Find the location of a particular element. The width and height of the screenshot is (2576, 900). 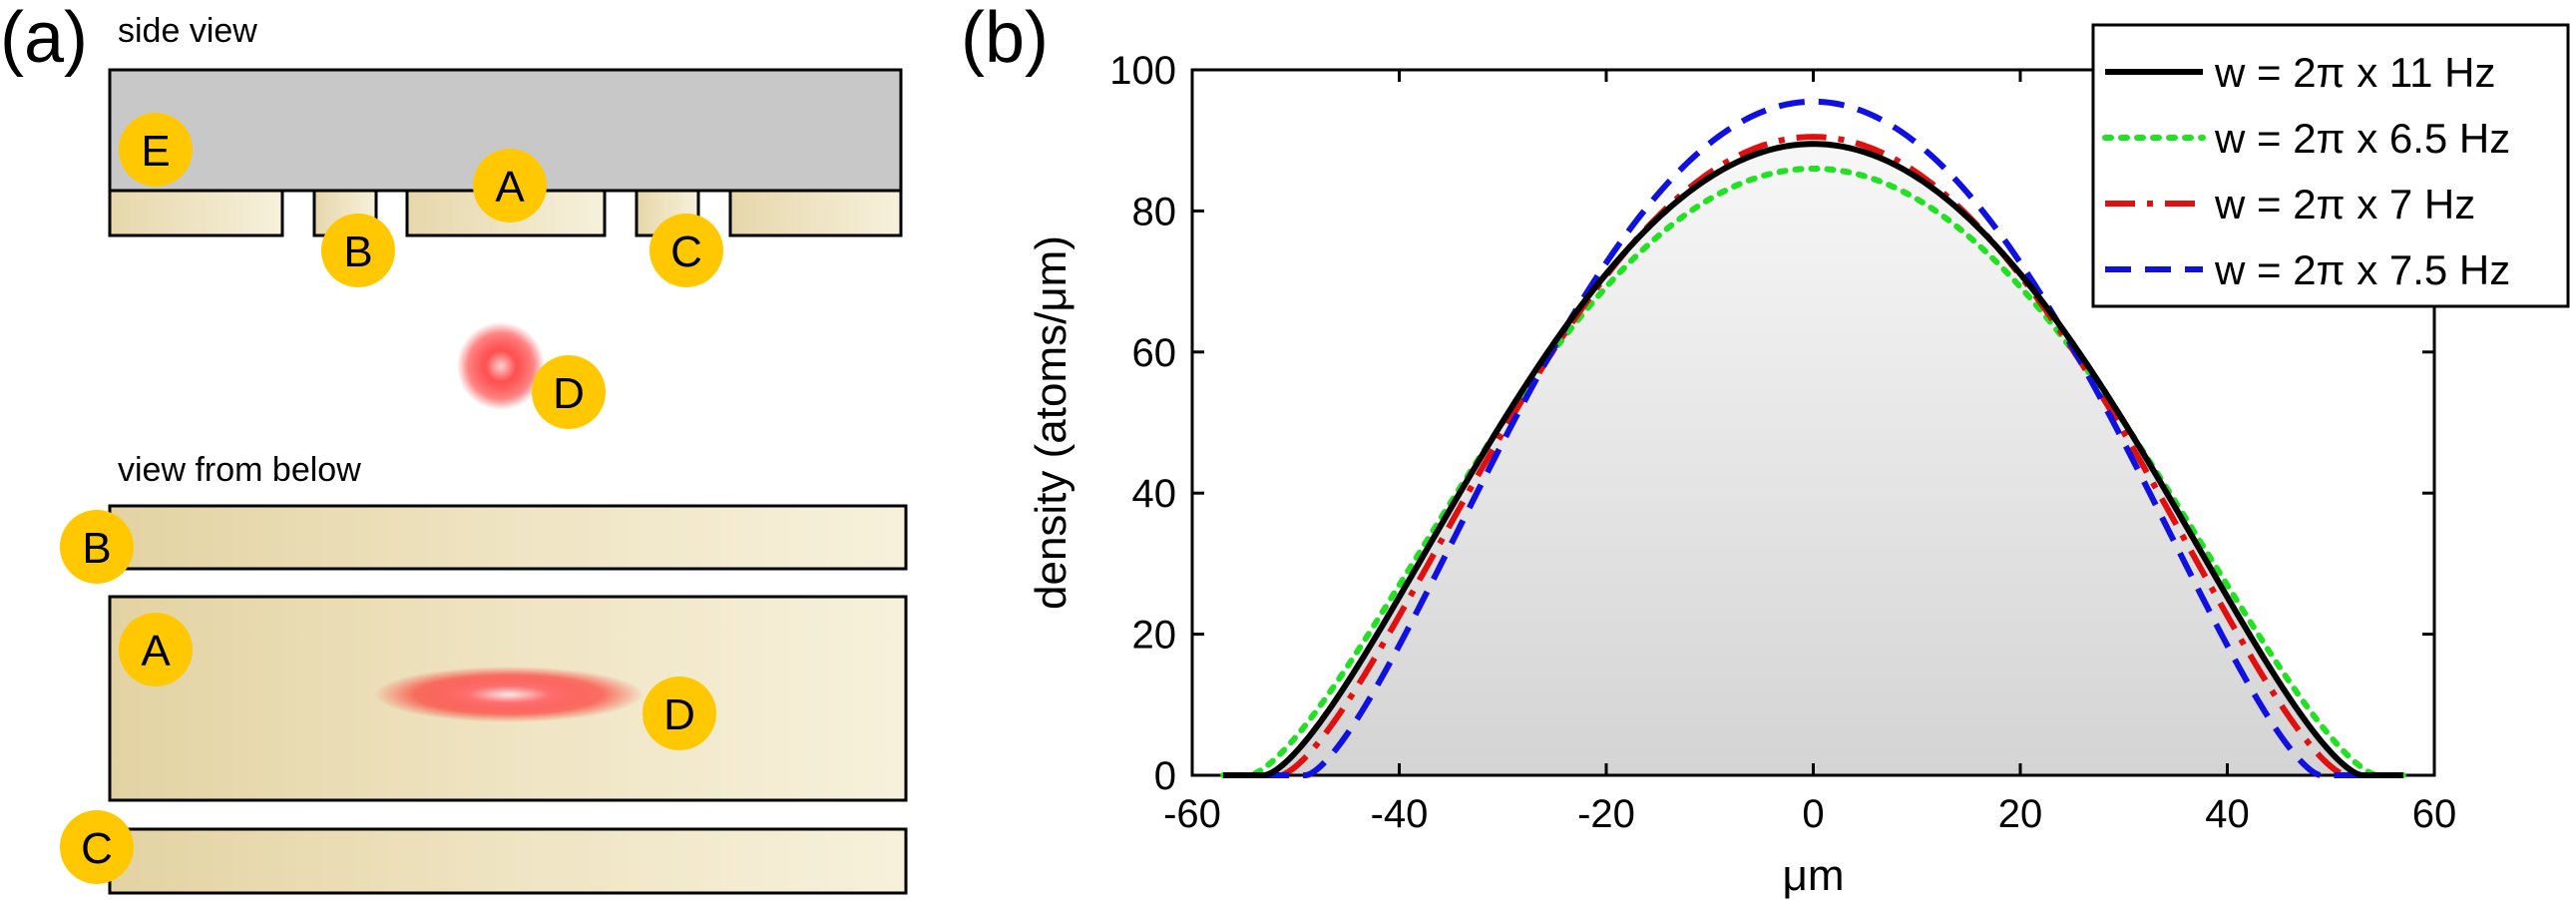

legend-entry-1: w = 2π x 6.5 Hz is located at coordinates (2362, 138).